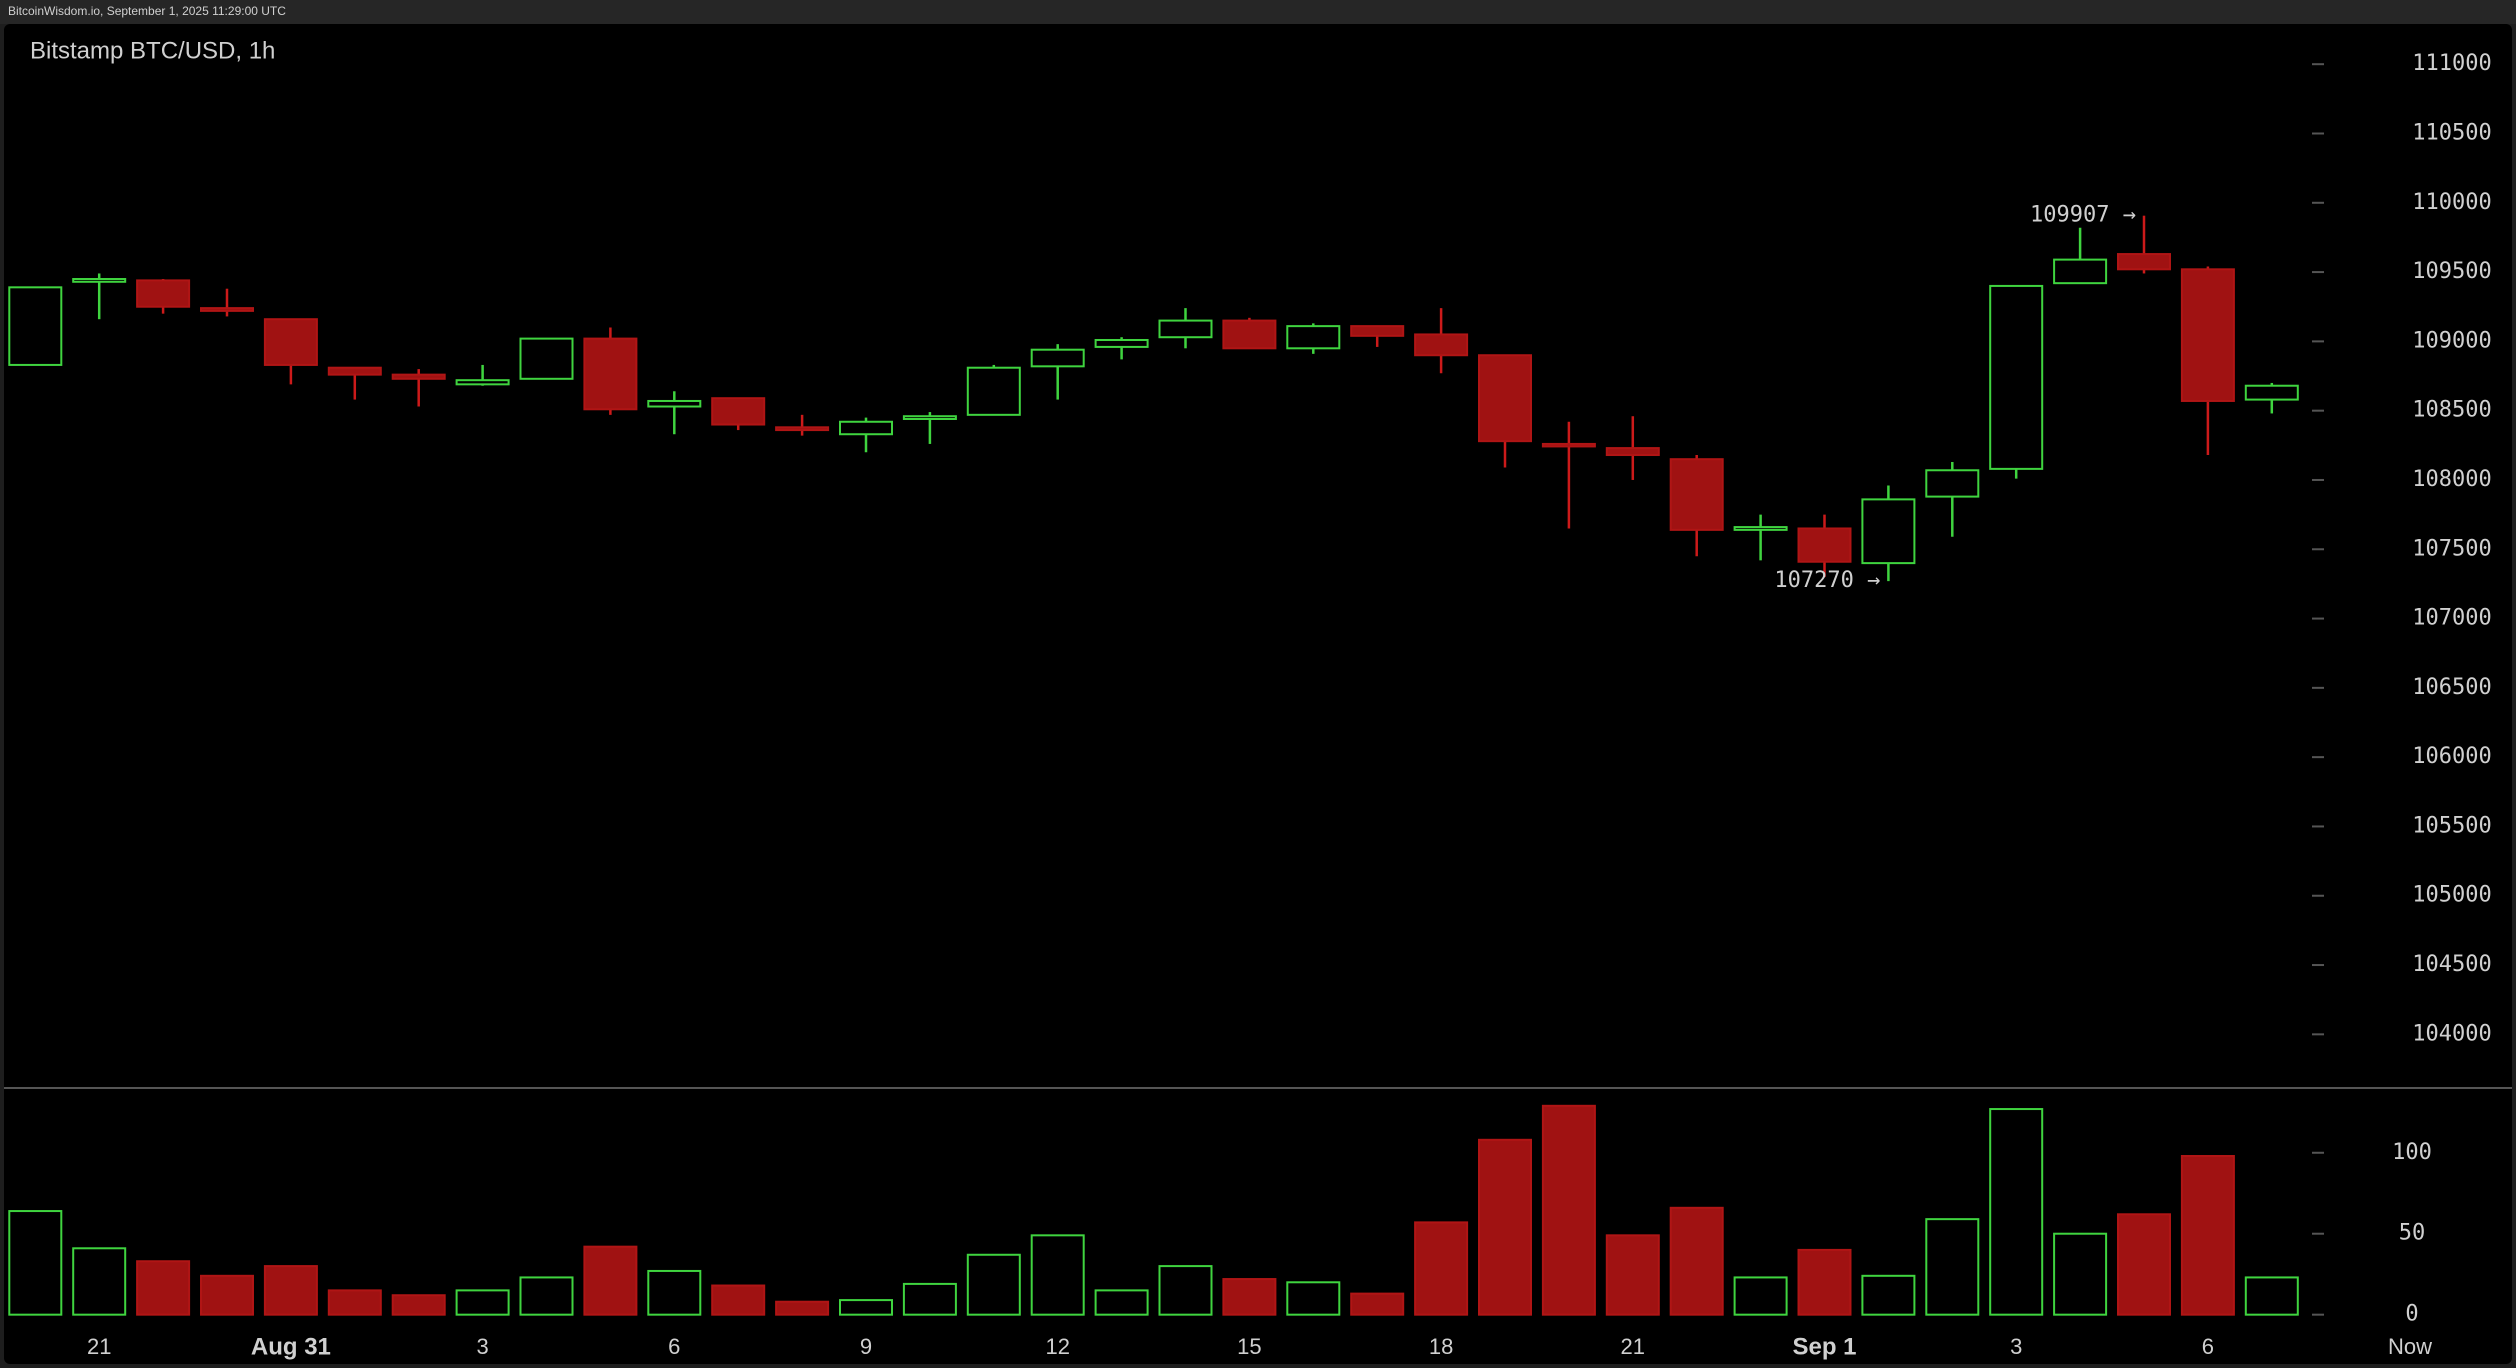  Describe the element at coordinates (2412, 1152) in the screenshot. I see `volume-tick-label: 100` at that location.